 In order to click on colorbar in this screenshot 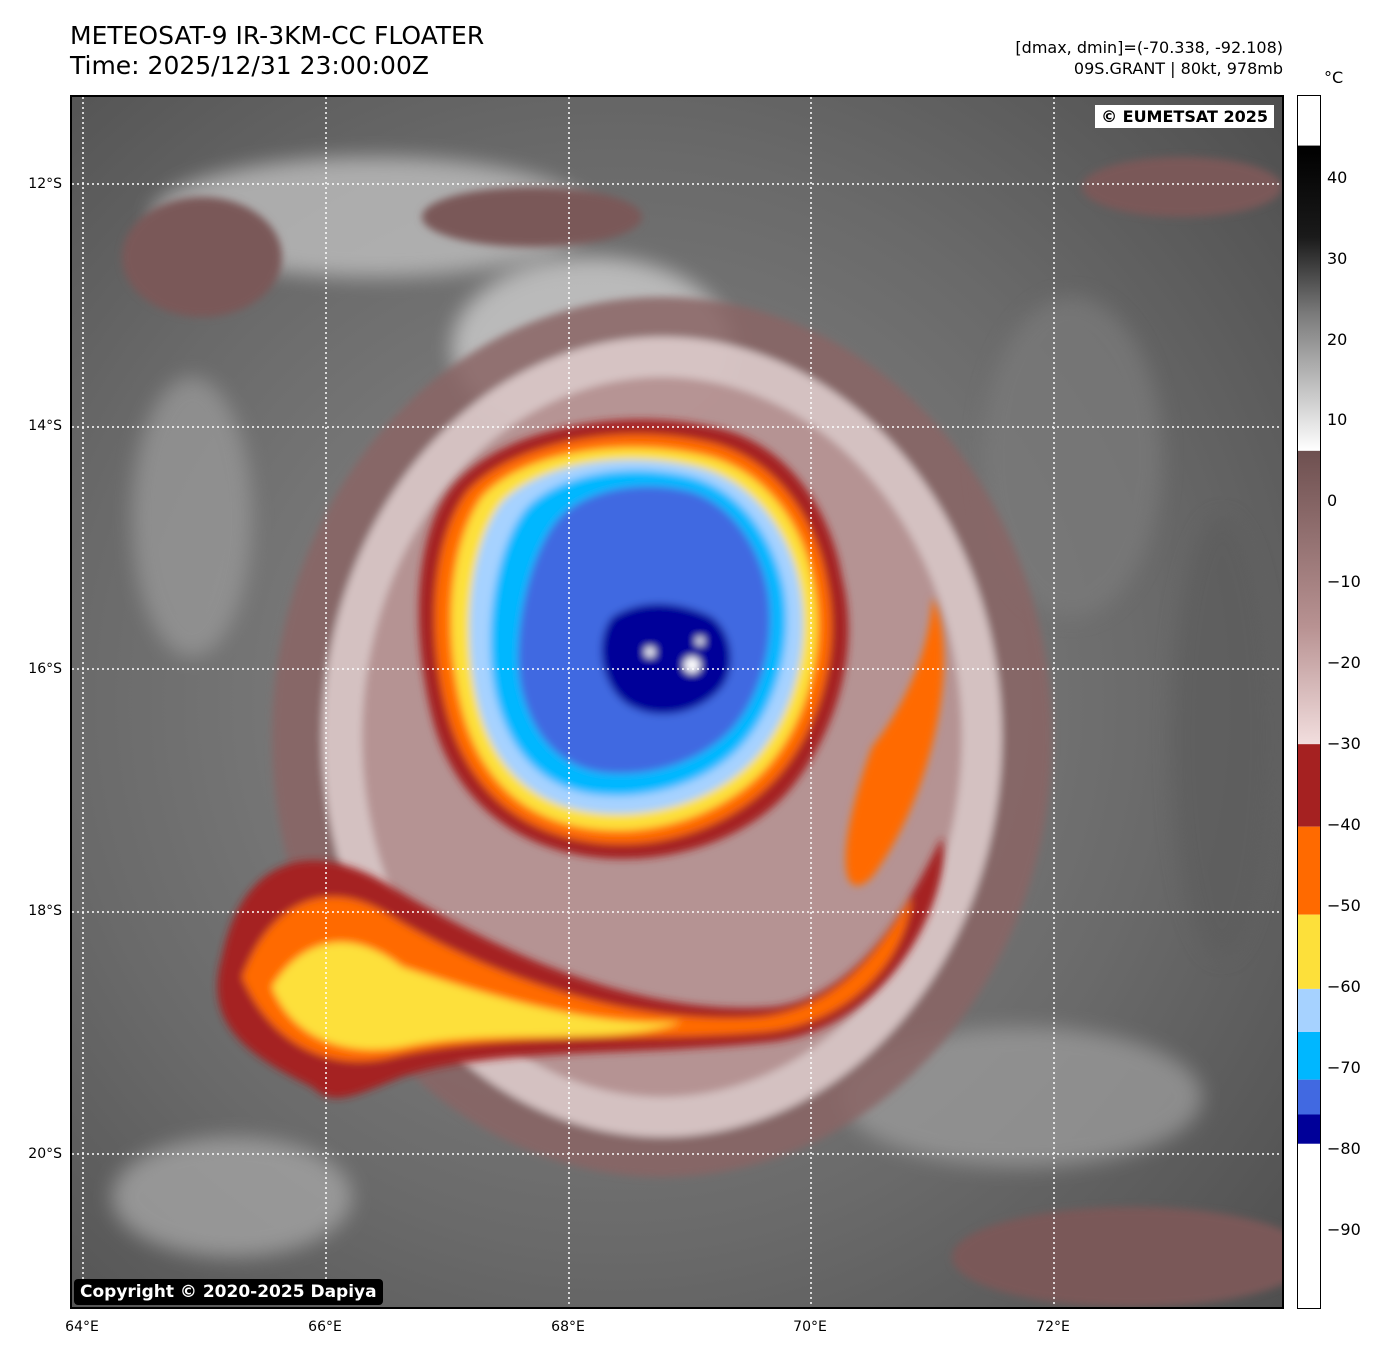, I will do `click(1309, 702)`.